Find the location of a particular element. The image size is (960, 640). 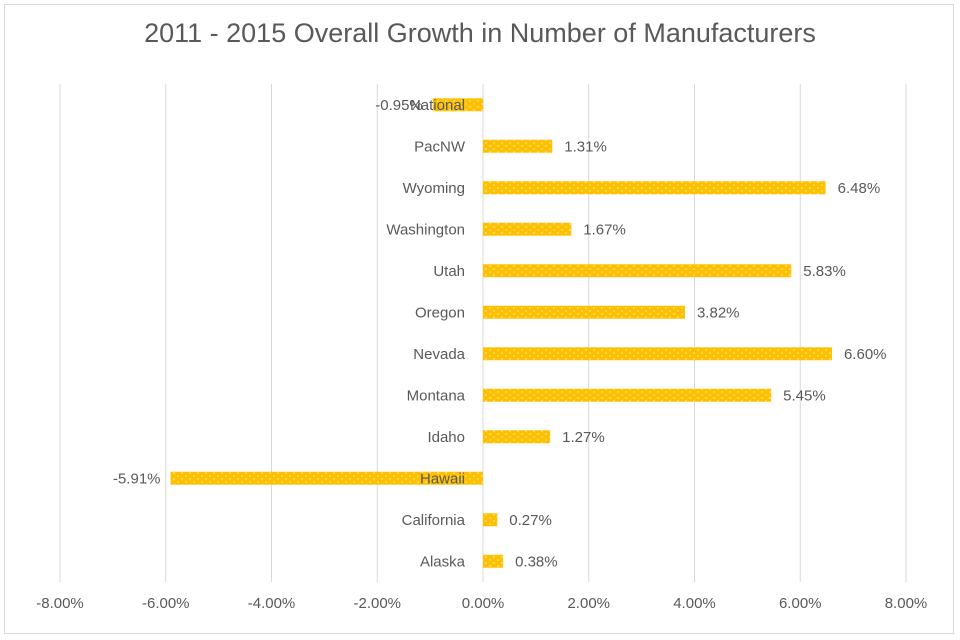

category-label: Hawaii is located at coordinates (442, 478).